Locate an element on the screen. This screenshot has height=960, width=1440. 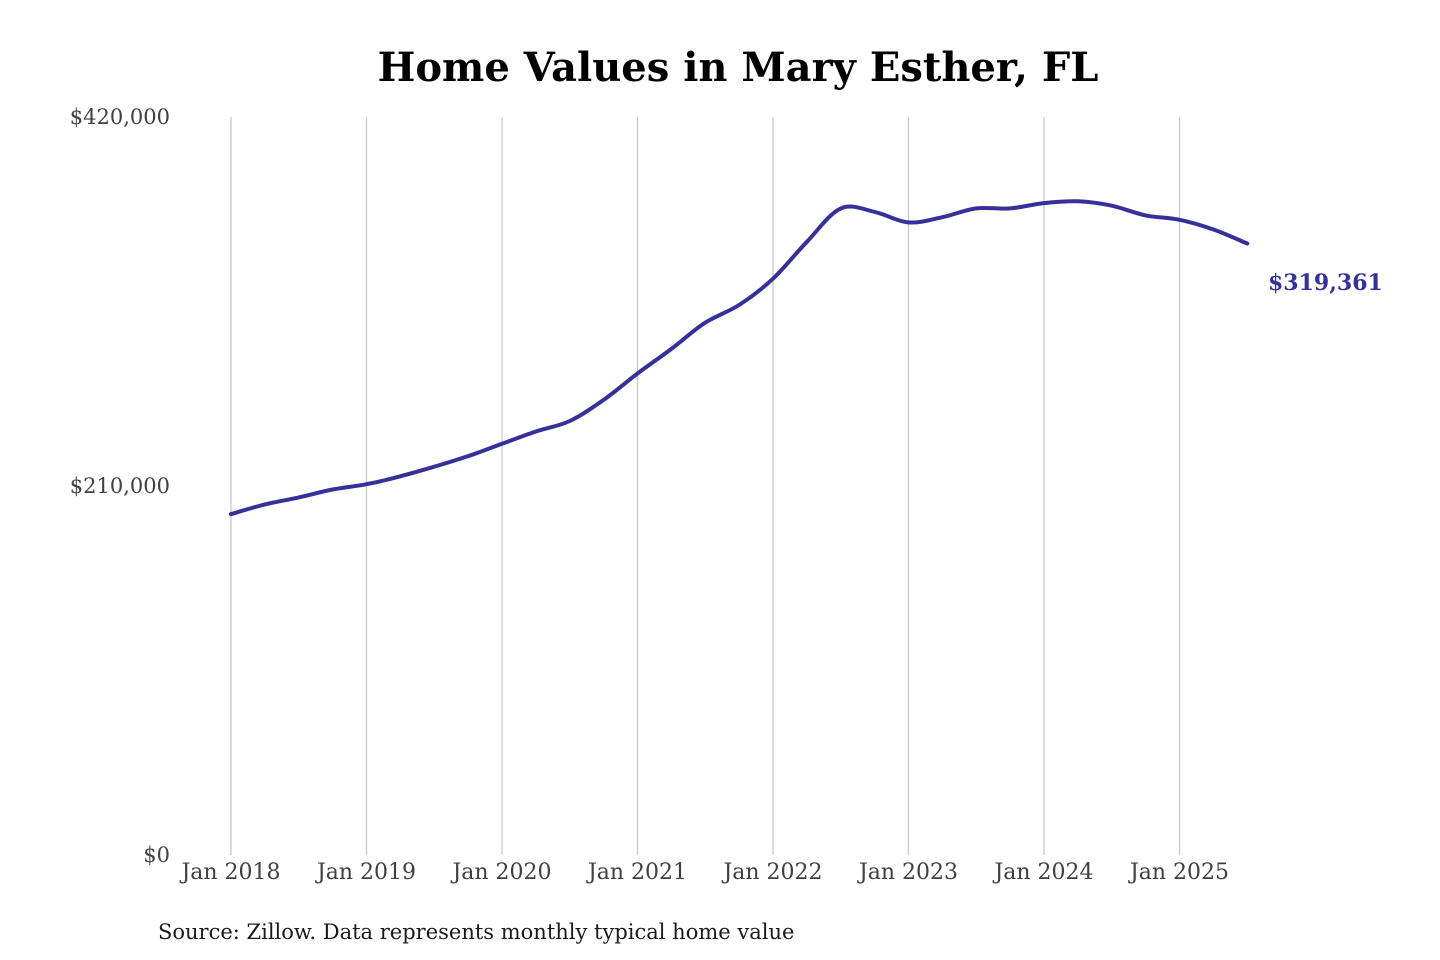
y-tick-label: $420,000 is located at coordinates (120, 117).